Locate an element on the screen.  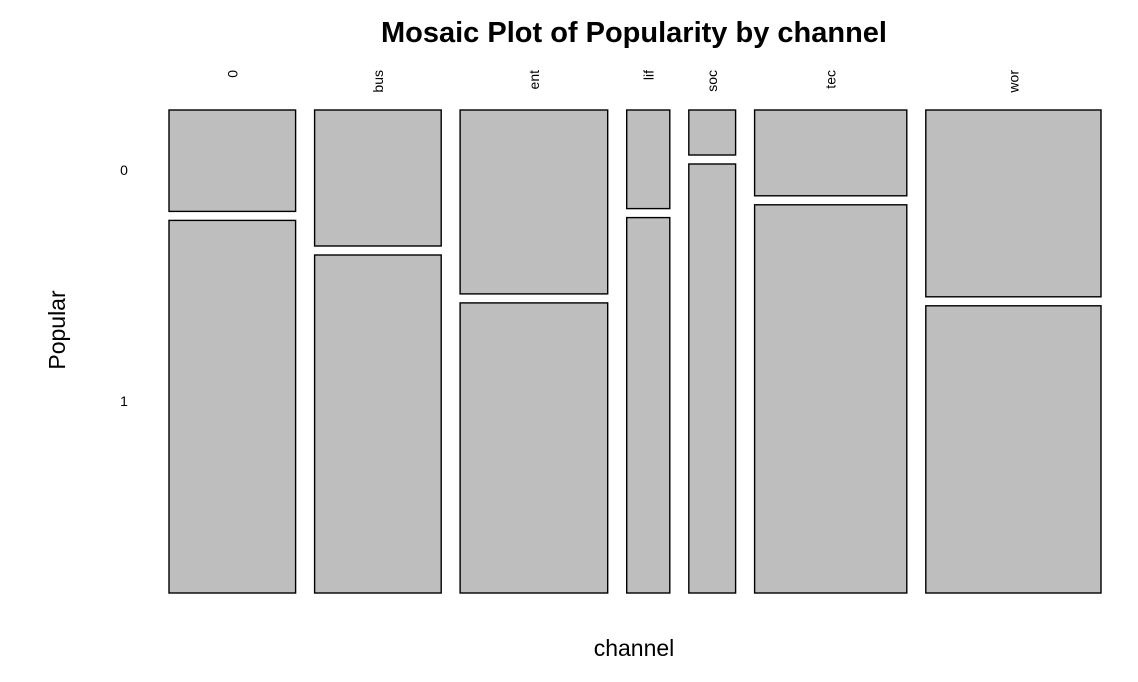
x-tick-label: tec is located at coordinates (831, 79).